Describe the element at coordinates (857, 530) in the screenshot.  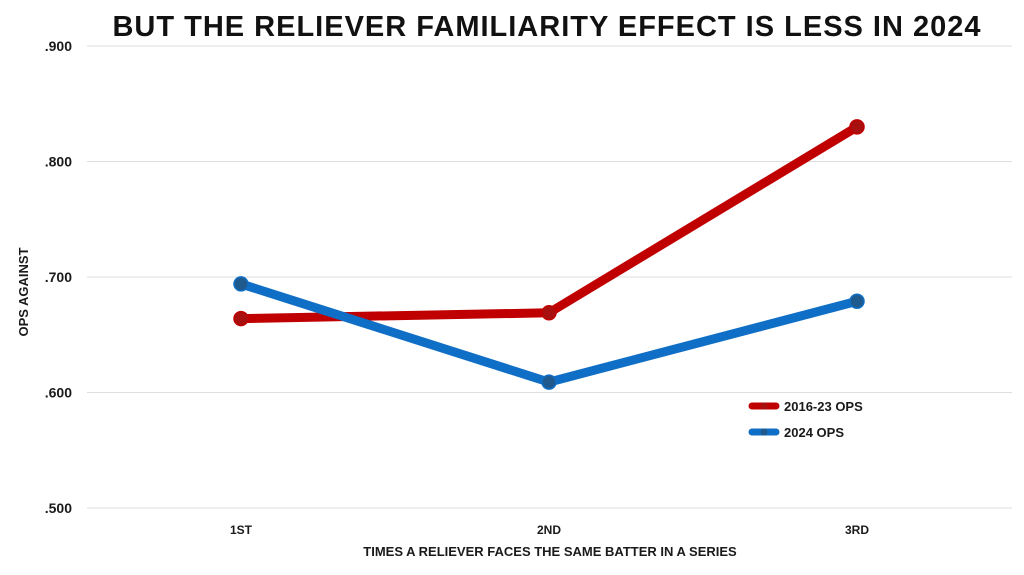
I see `x-tick-label: 3RD` at that location.